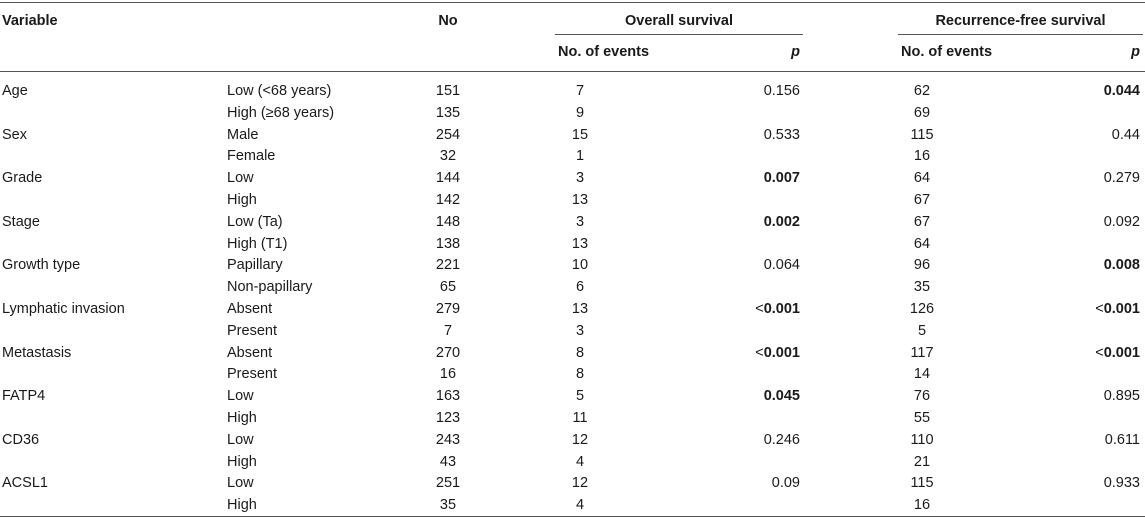 This screenshot has height=518, width=1145. Describe the element at coordinates (279, 91) in the screenshot. I see `cell-group-value: Low (<68 years)` at that location.